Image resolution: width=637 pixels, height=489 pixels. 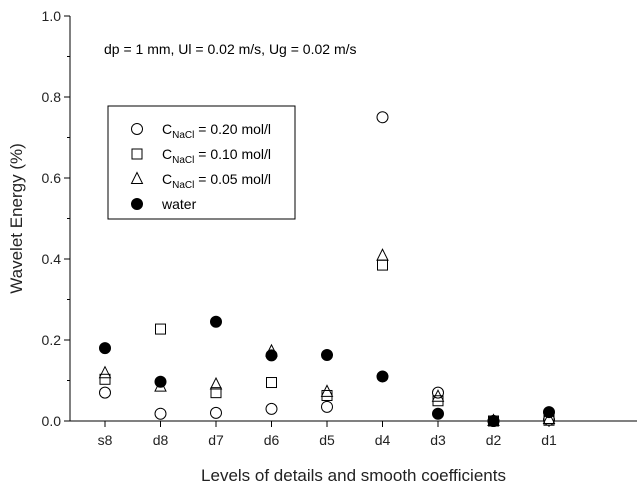 What do you see at coordinates (272, 440) in the screenshot?
I see `x-tick-label: d6` at bounding box center [272, 440].